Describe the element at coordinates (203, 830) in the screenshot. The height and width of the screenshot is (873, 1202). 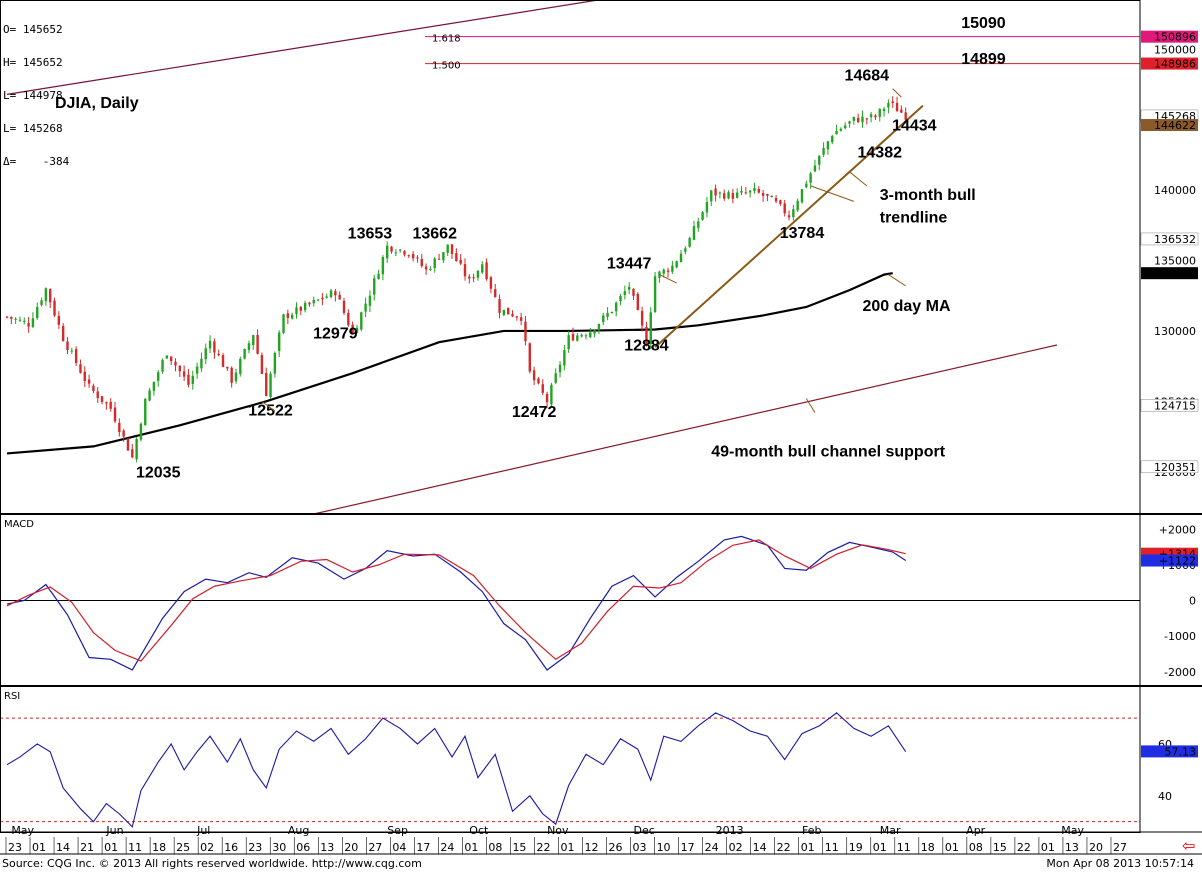
I see `x-month-label: Jul` at that location.